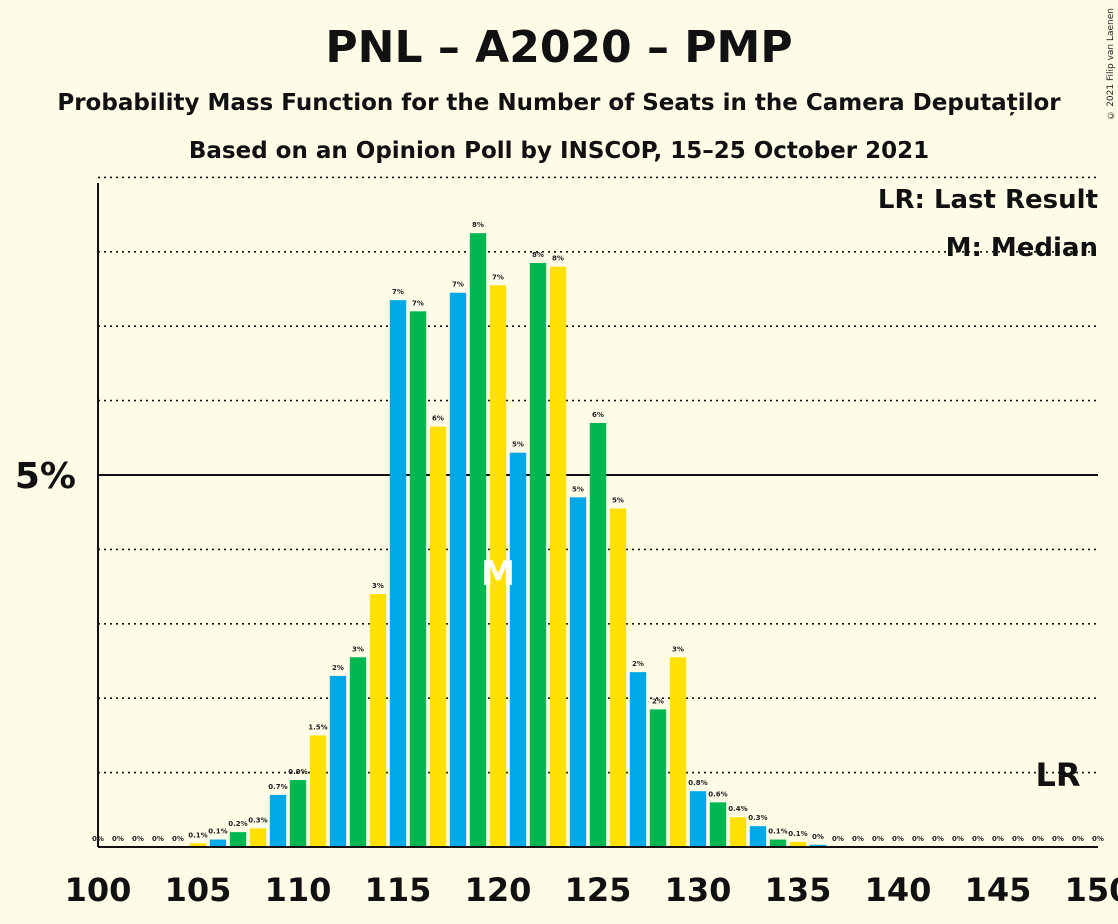 Image resolution: width=1118 pixels, height=924 pixels. I want to click on chart-title: PNL – A2020 – PMP, so click(559, 47).